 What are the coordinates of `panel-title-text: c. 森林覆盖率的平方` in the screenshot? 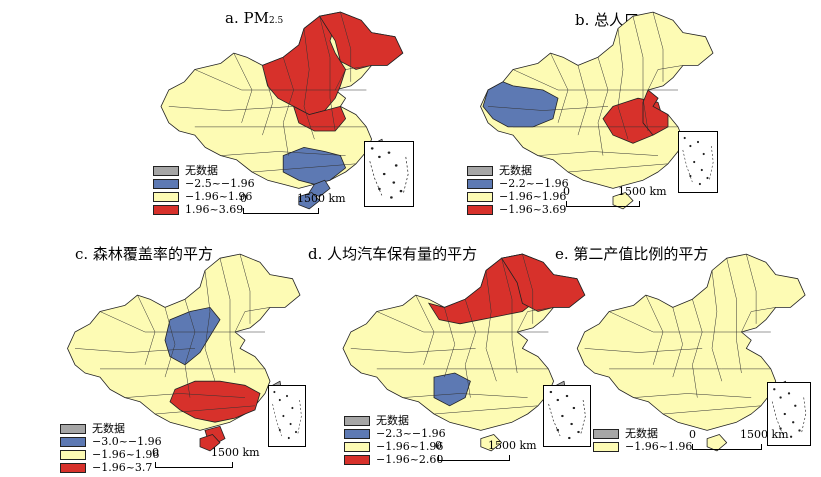 It's located at (144, 254).